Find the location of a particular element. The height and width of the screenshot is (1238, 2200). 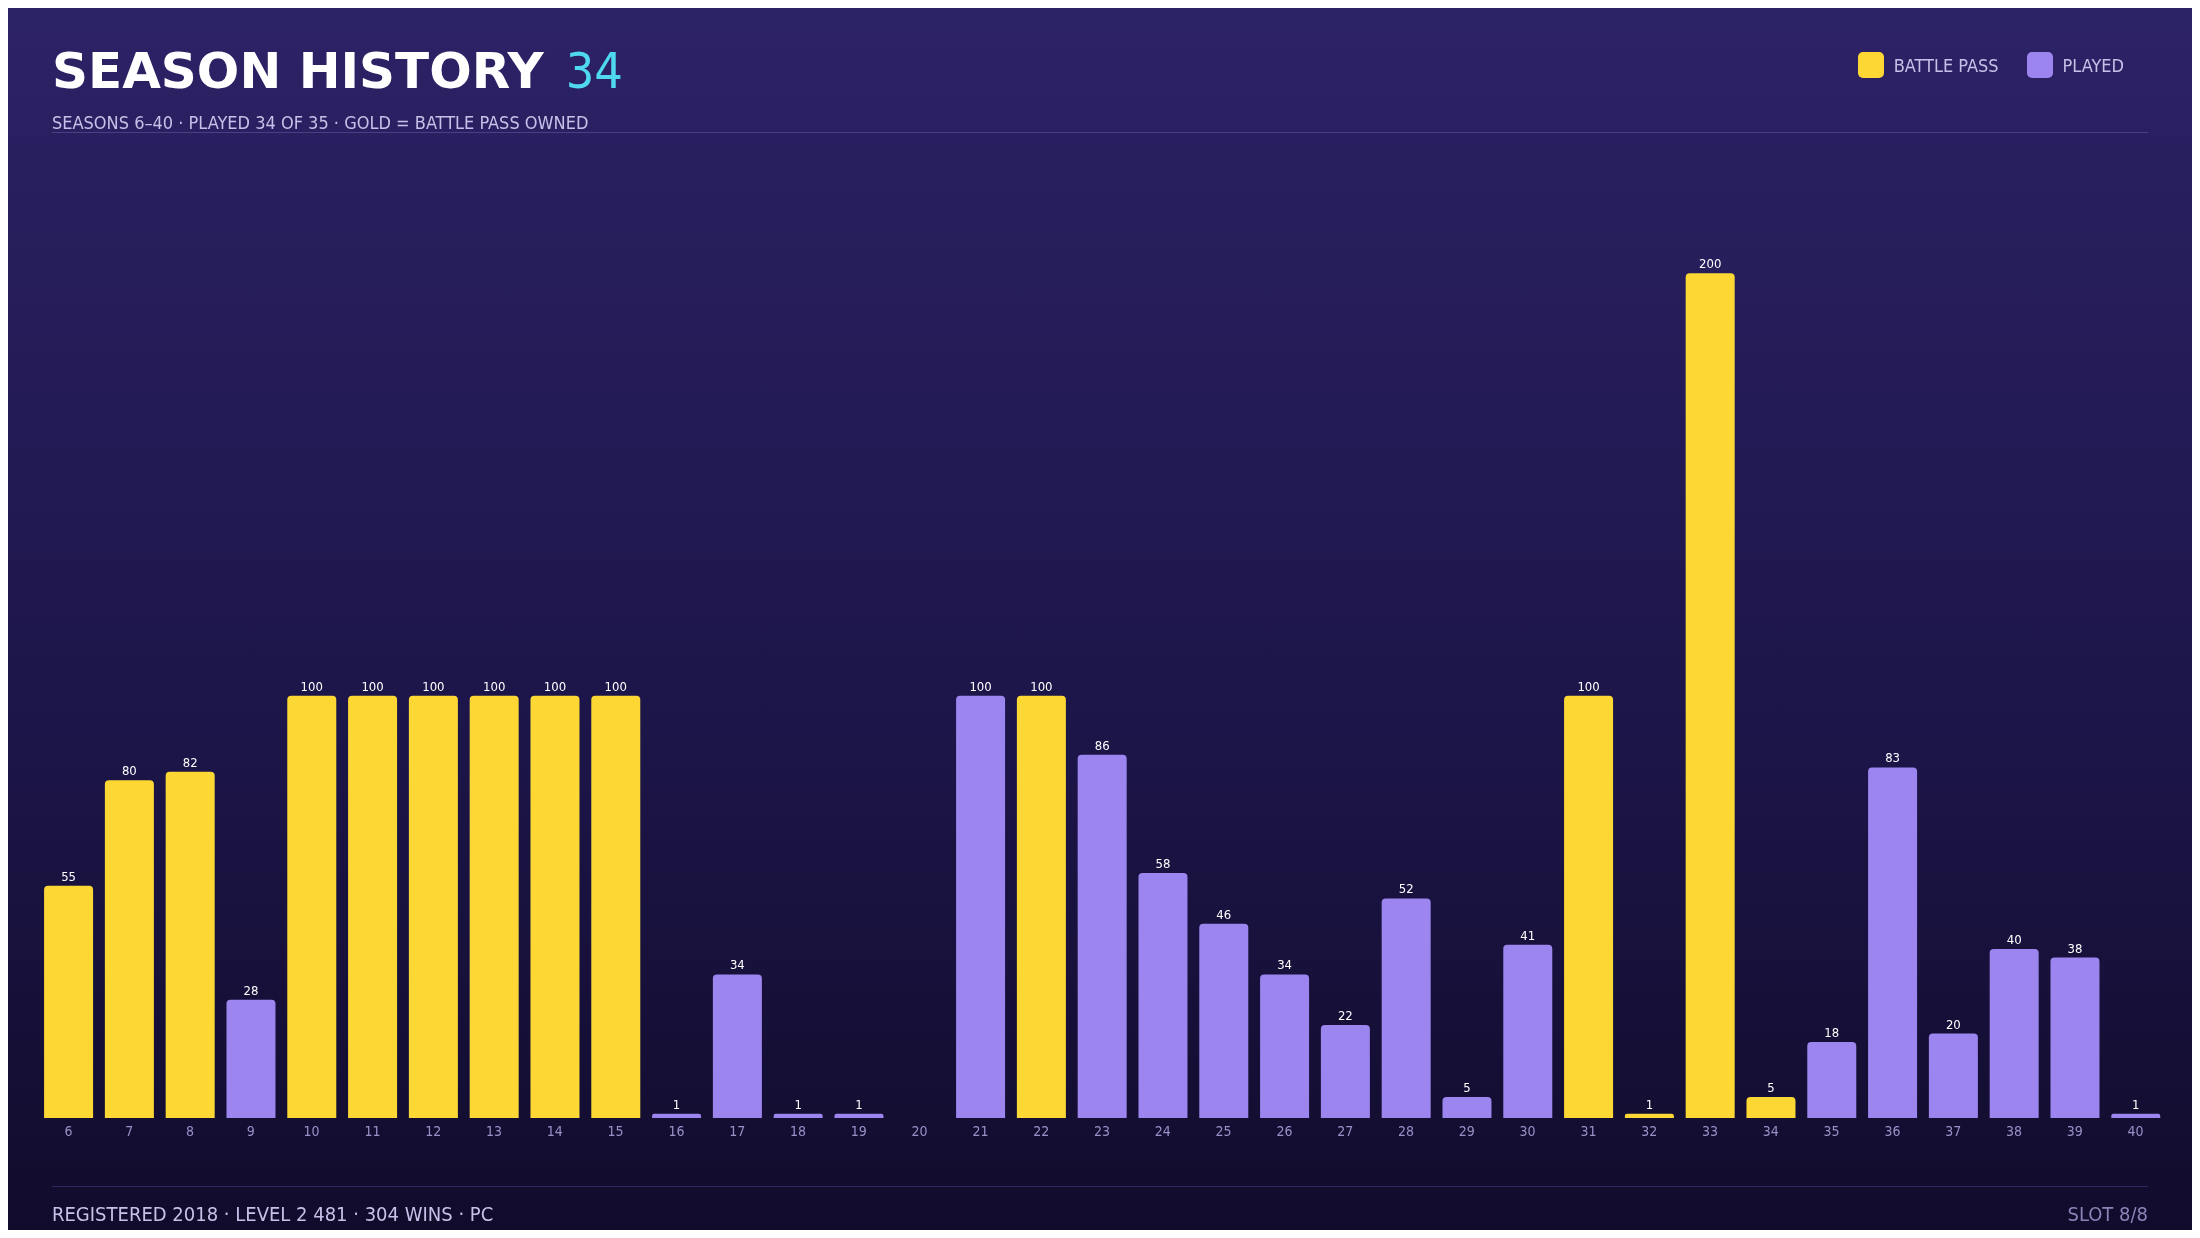

data-label: 46 is located at coordinates (1224, 914).